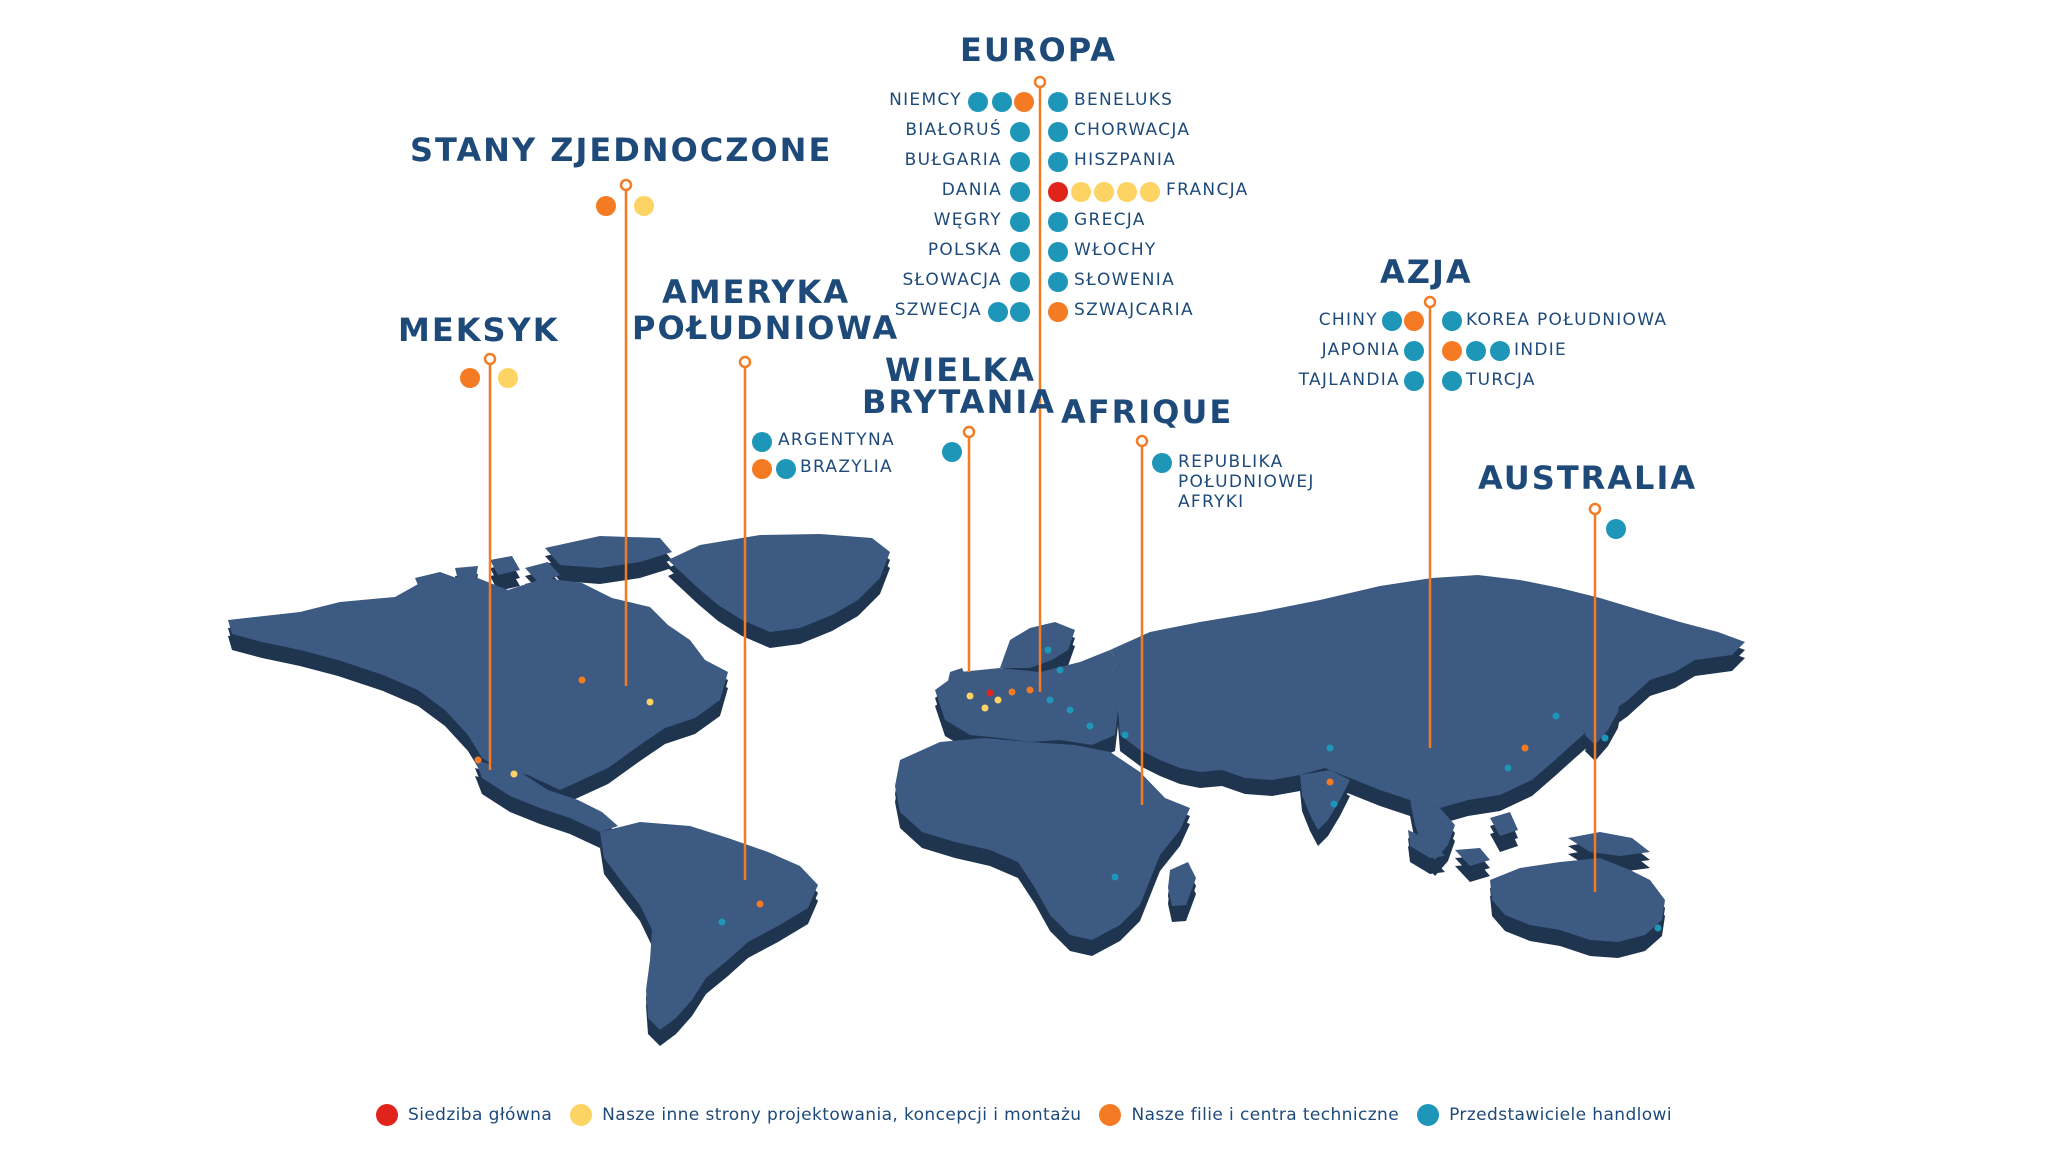 This screenshot has width=2048, height=1152. What do you see at coordinates (1058, 252) in the screenshot?
I see `dot-wlochy` at bounding box center [1058, 252].